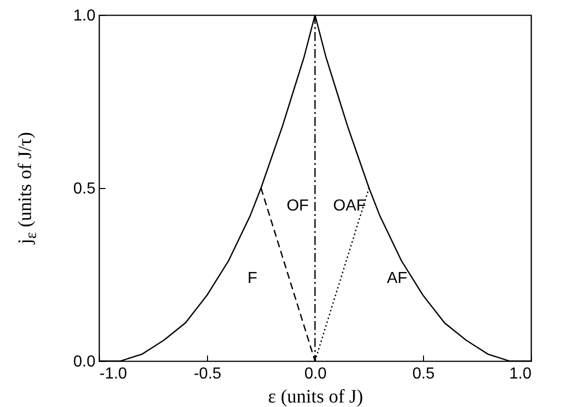 The image size is (588, 407). I want to click on y-tick-label: 1.0, so click(84, 16).